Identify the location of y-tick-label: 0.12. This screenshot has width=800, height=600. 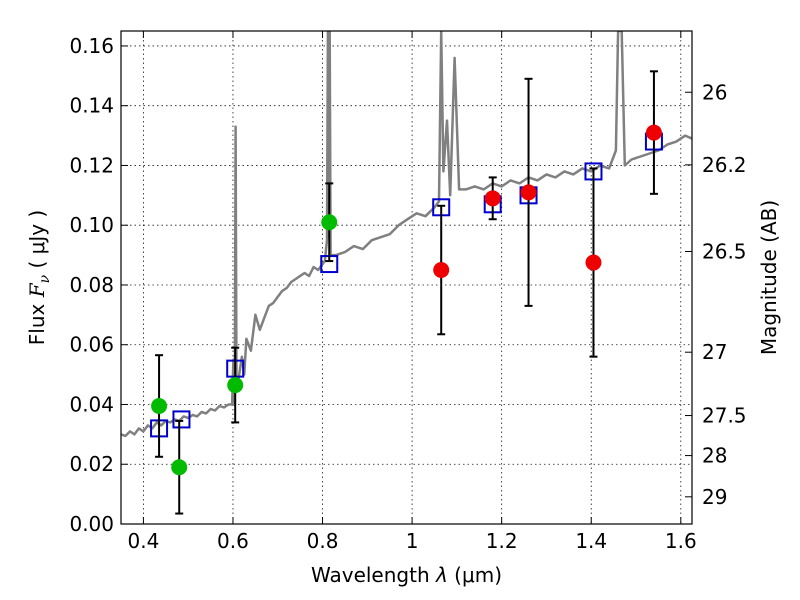
(91, 165).